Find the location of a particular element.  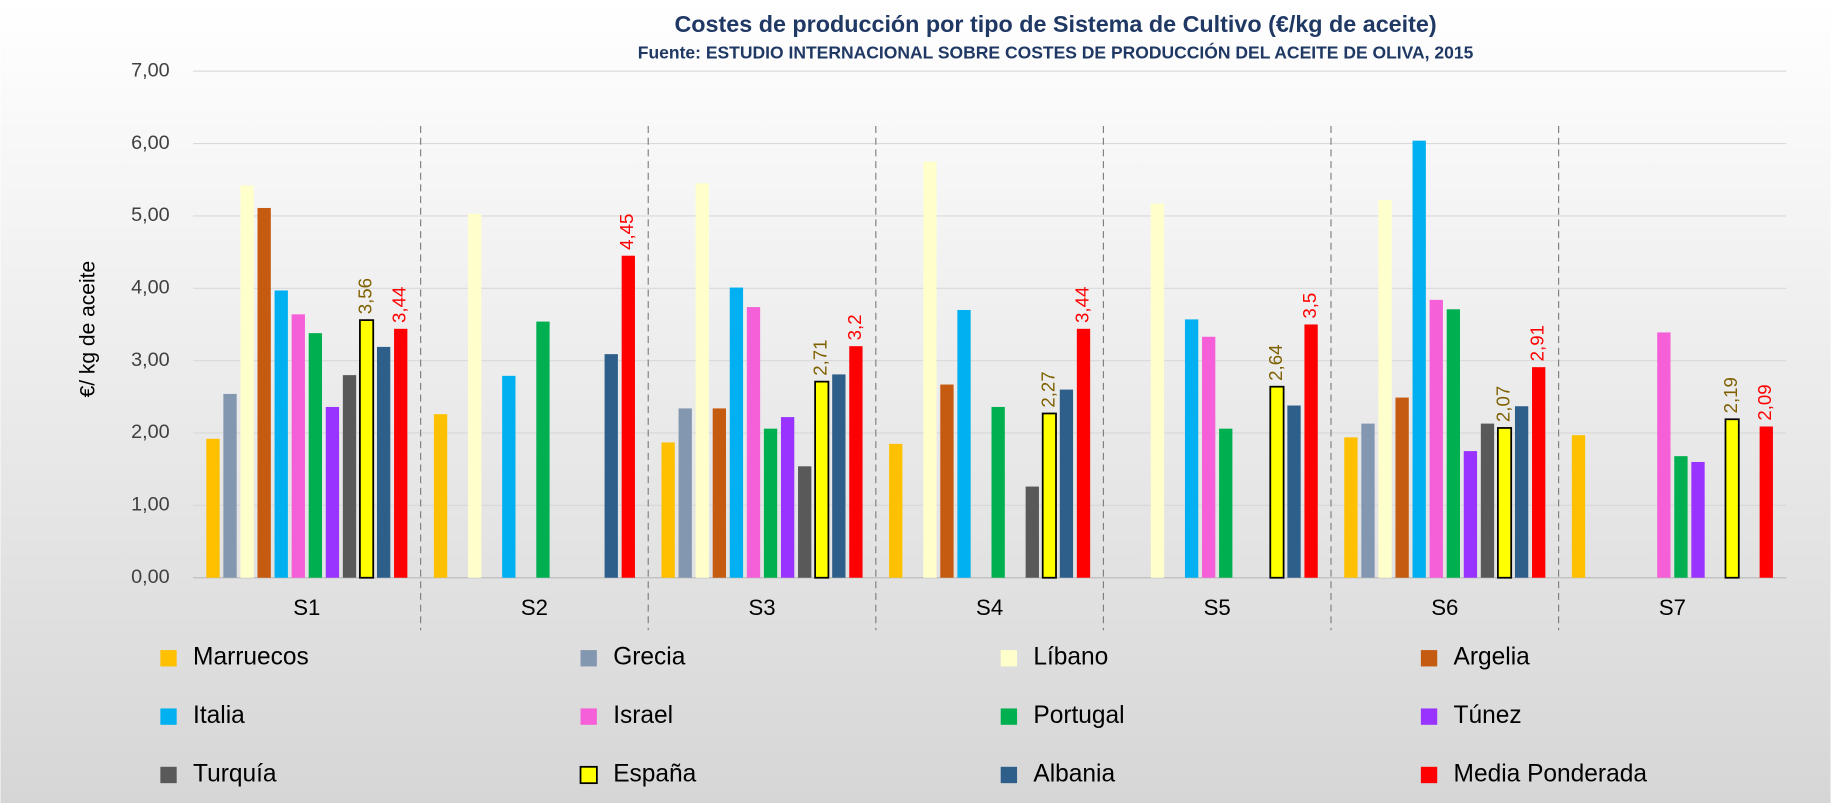

data-label: 3,5 is located at coordinates (1309, 306).